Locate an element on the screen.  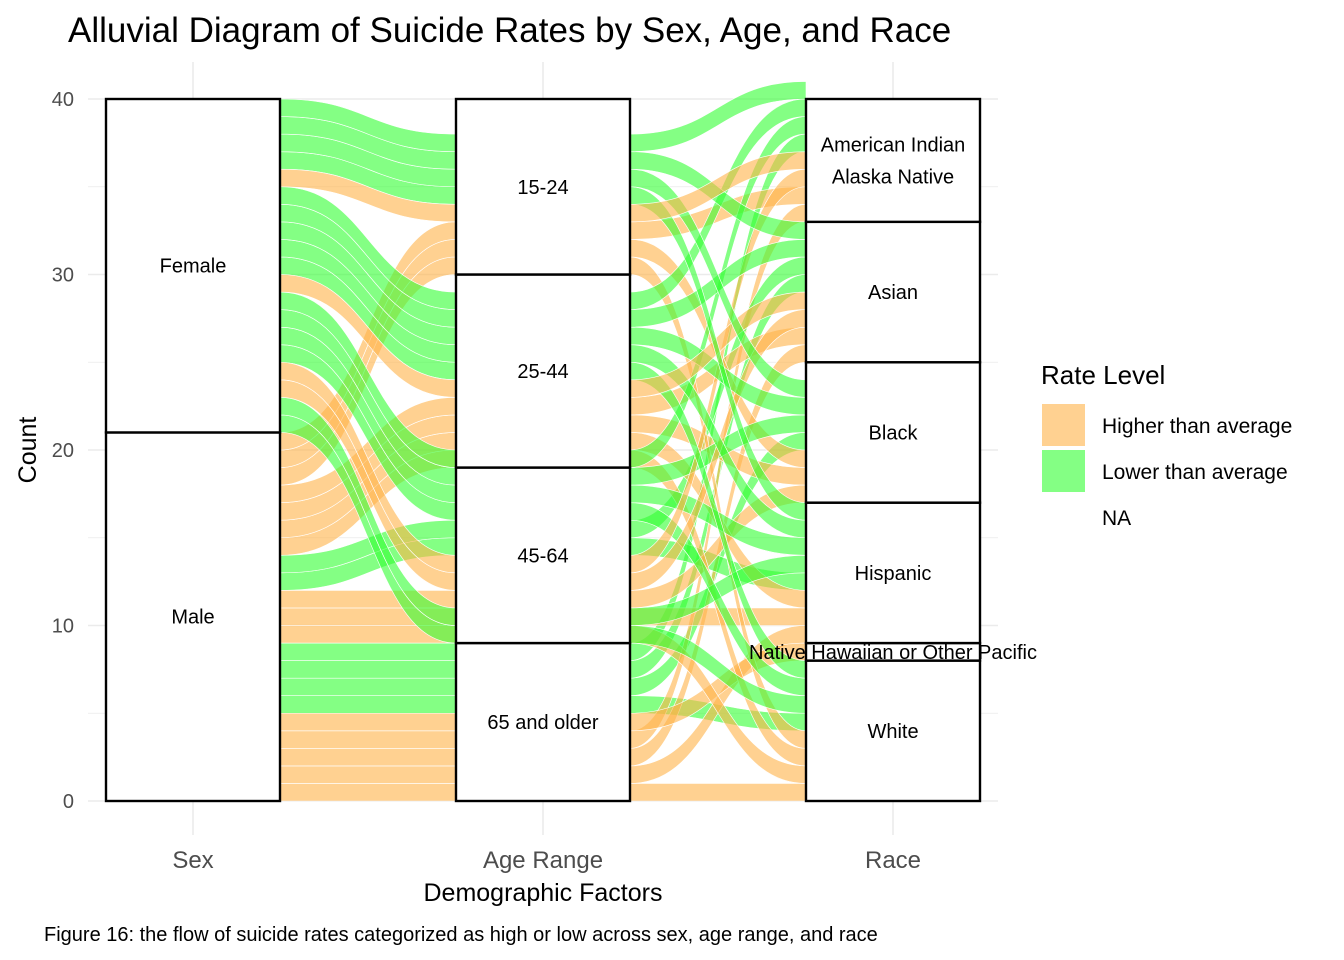
stratum-label: Native Hawaiian or Other Pacific is located at coordinates (893, 653).